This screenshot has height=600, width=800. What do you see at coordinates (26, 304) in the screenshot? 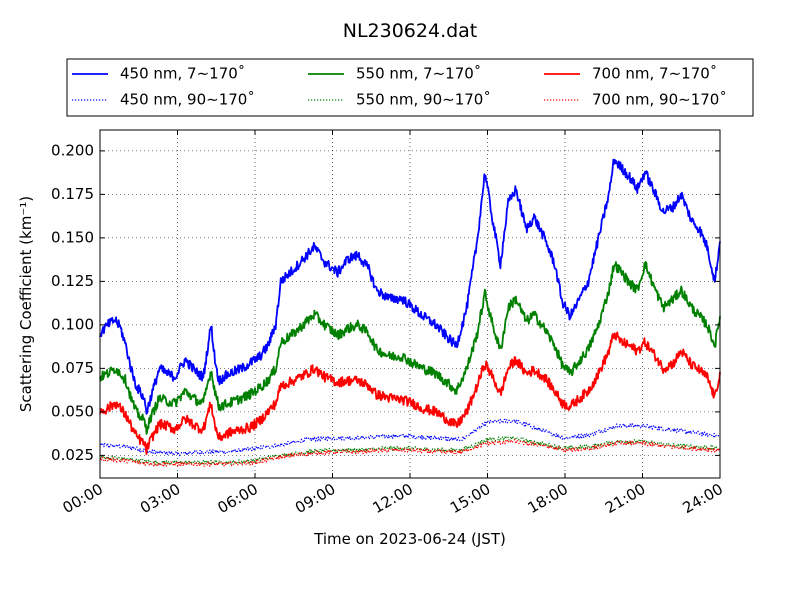
I see `y-axis-label: Scattering Coefficient (km⁻¹)` at bounding box center [26, 304].